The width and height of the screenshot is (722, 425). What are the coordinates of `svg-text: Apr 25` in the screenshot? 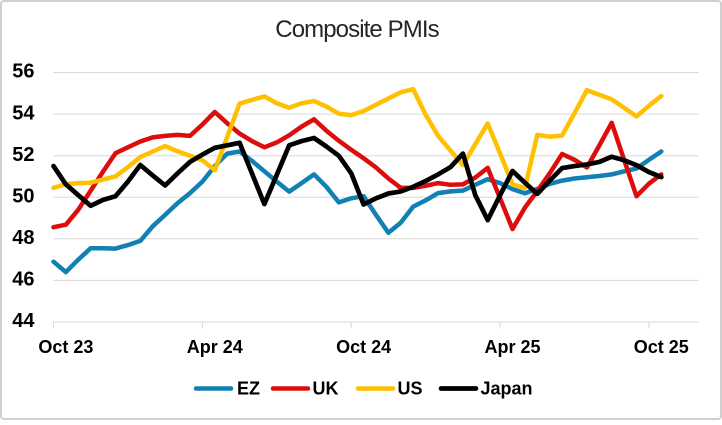 It's located at (512, 347).